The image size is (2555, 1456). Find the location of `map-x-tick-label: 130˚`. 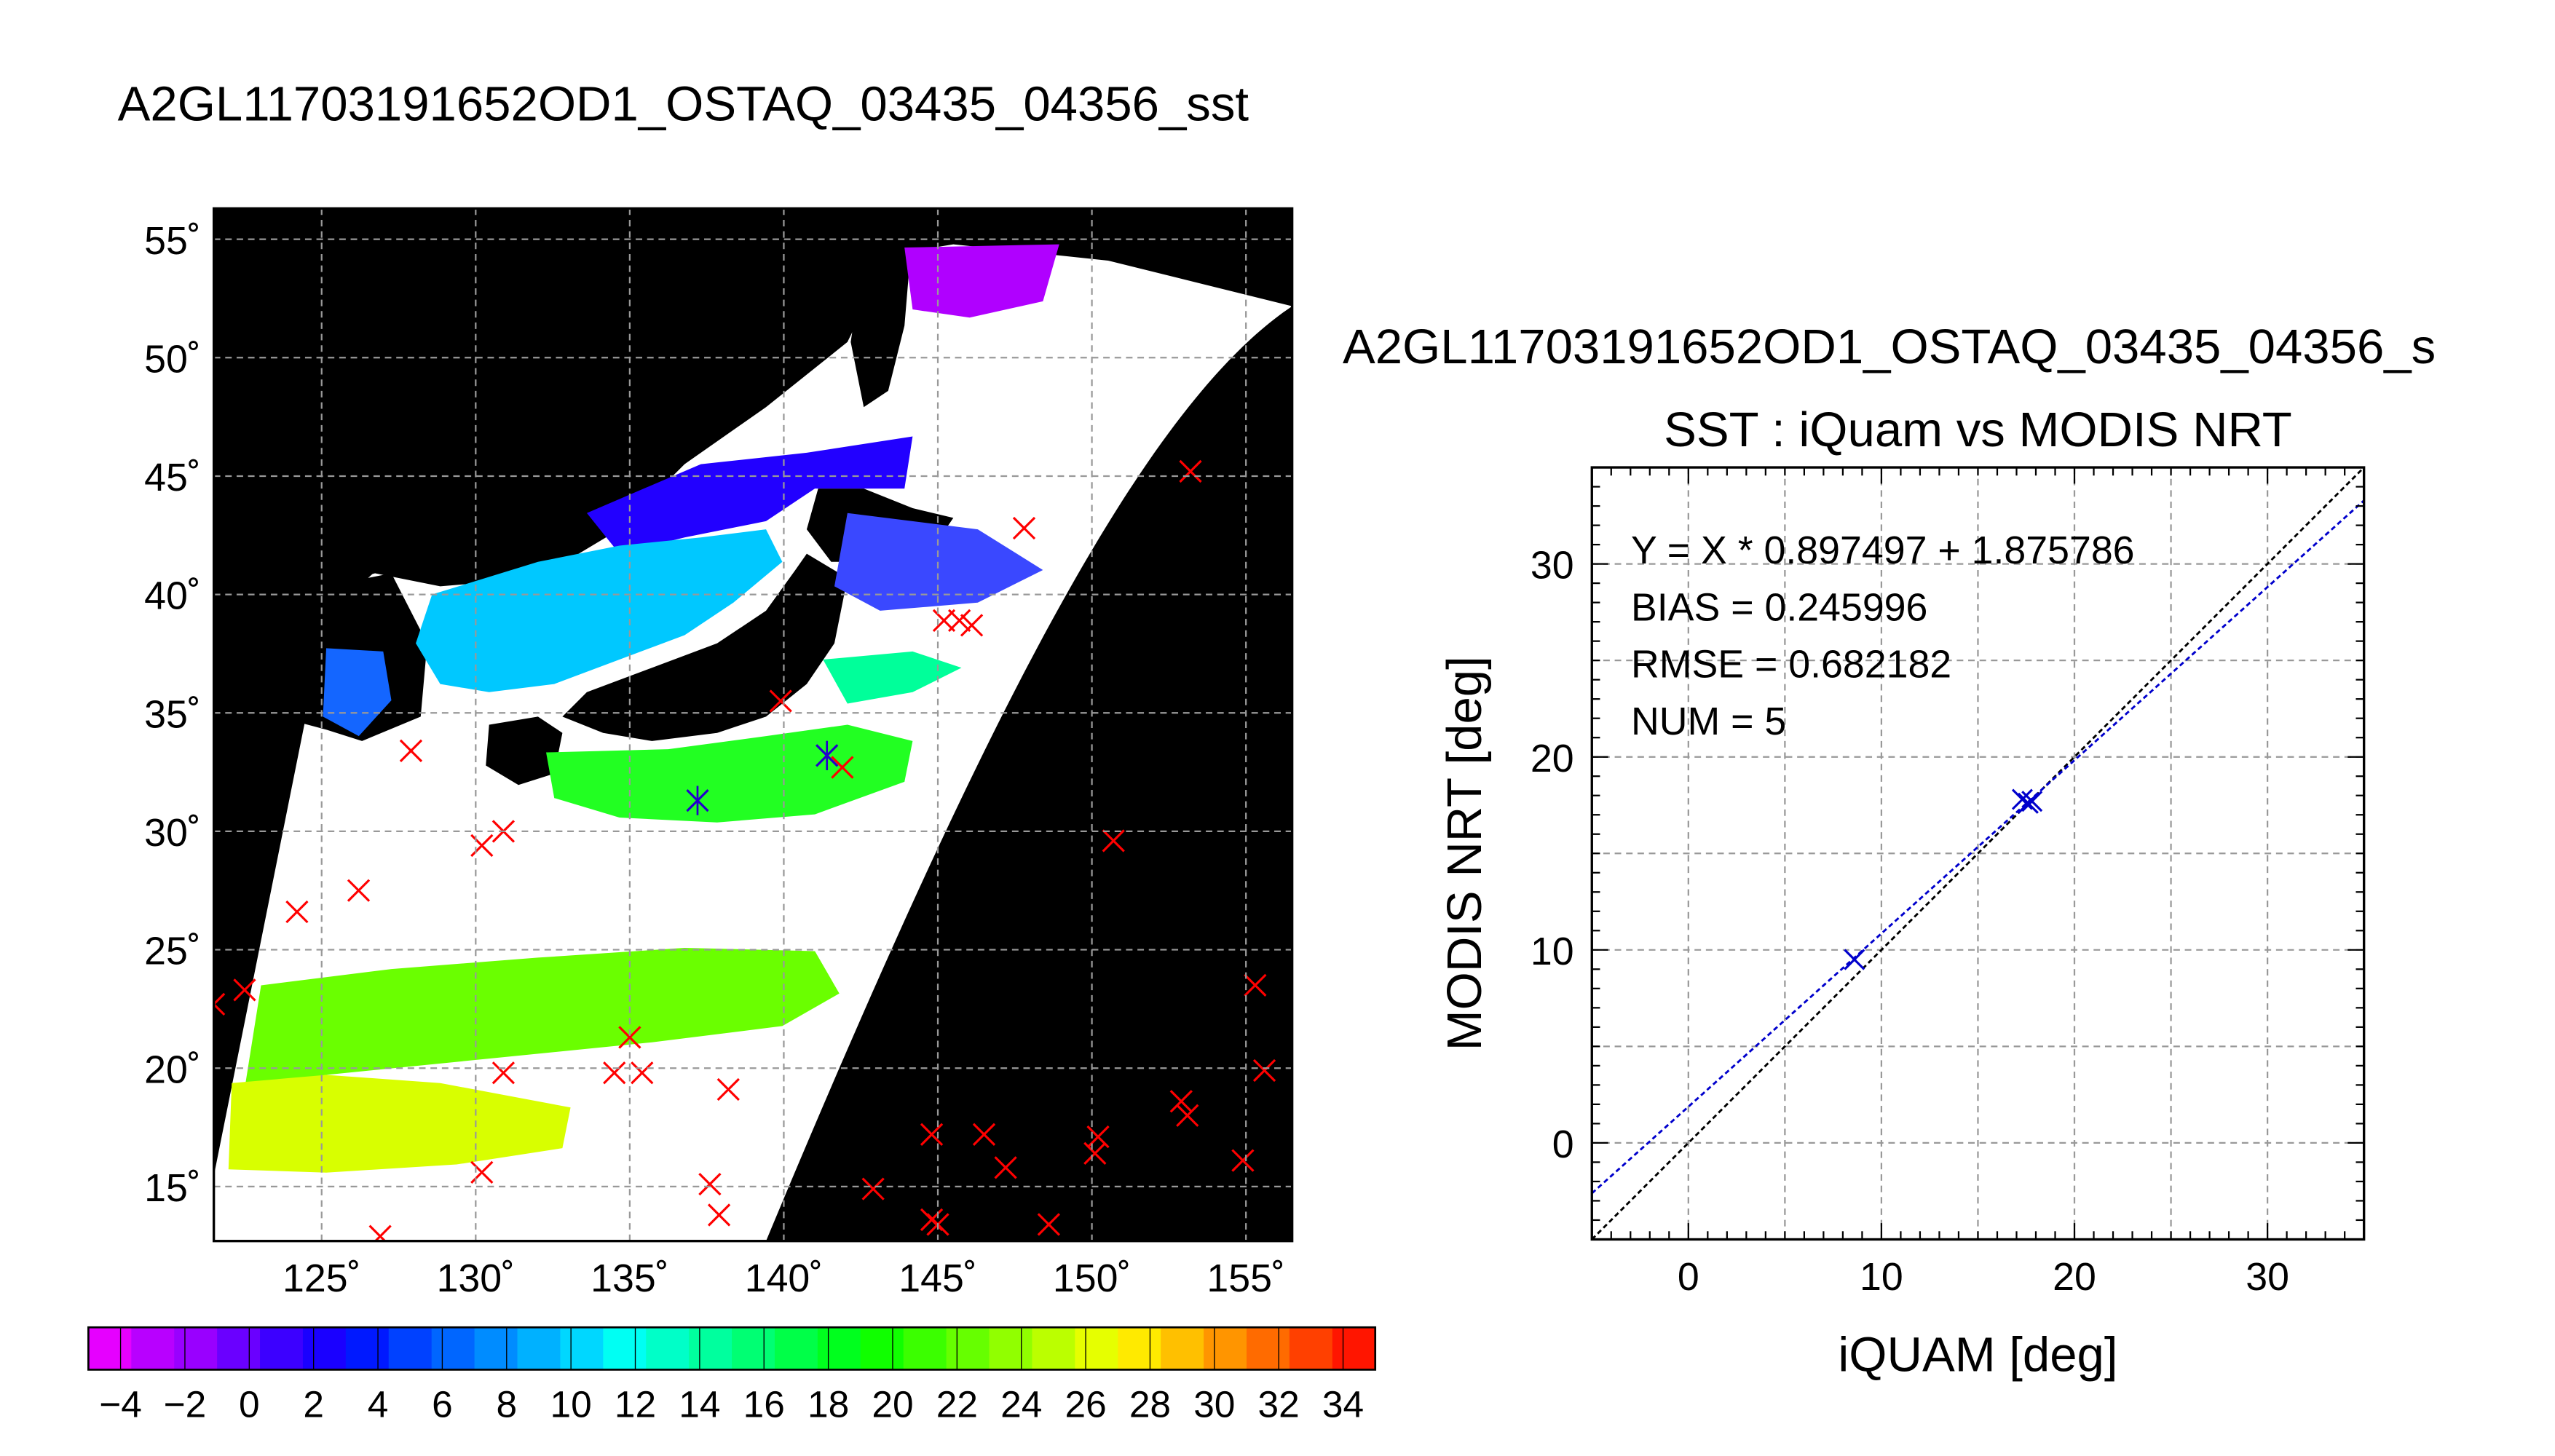

map-x-tick-label: 130˚ is located at coordinates (476, 1278).